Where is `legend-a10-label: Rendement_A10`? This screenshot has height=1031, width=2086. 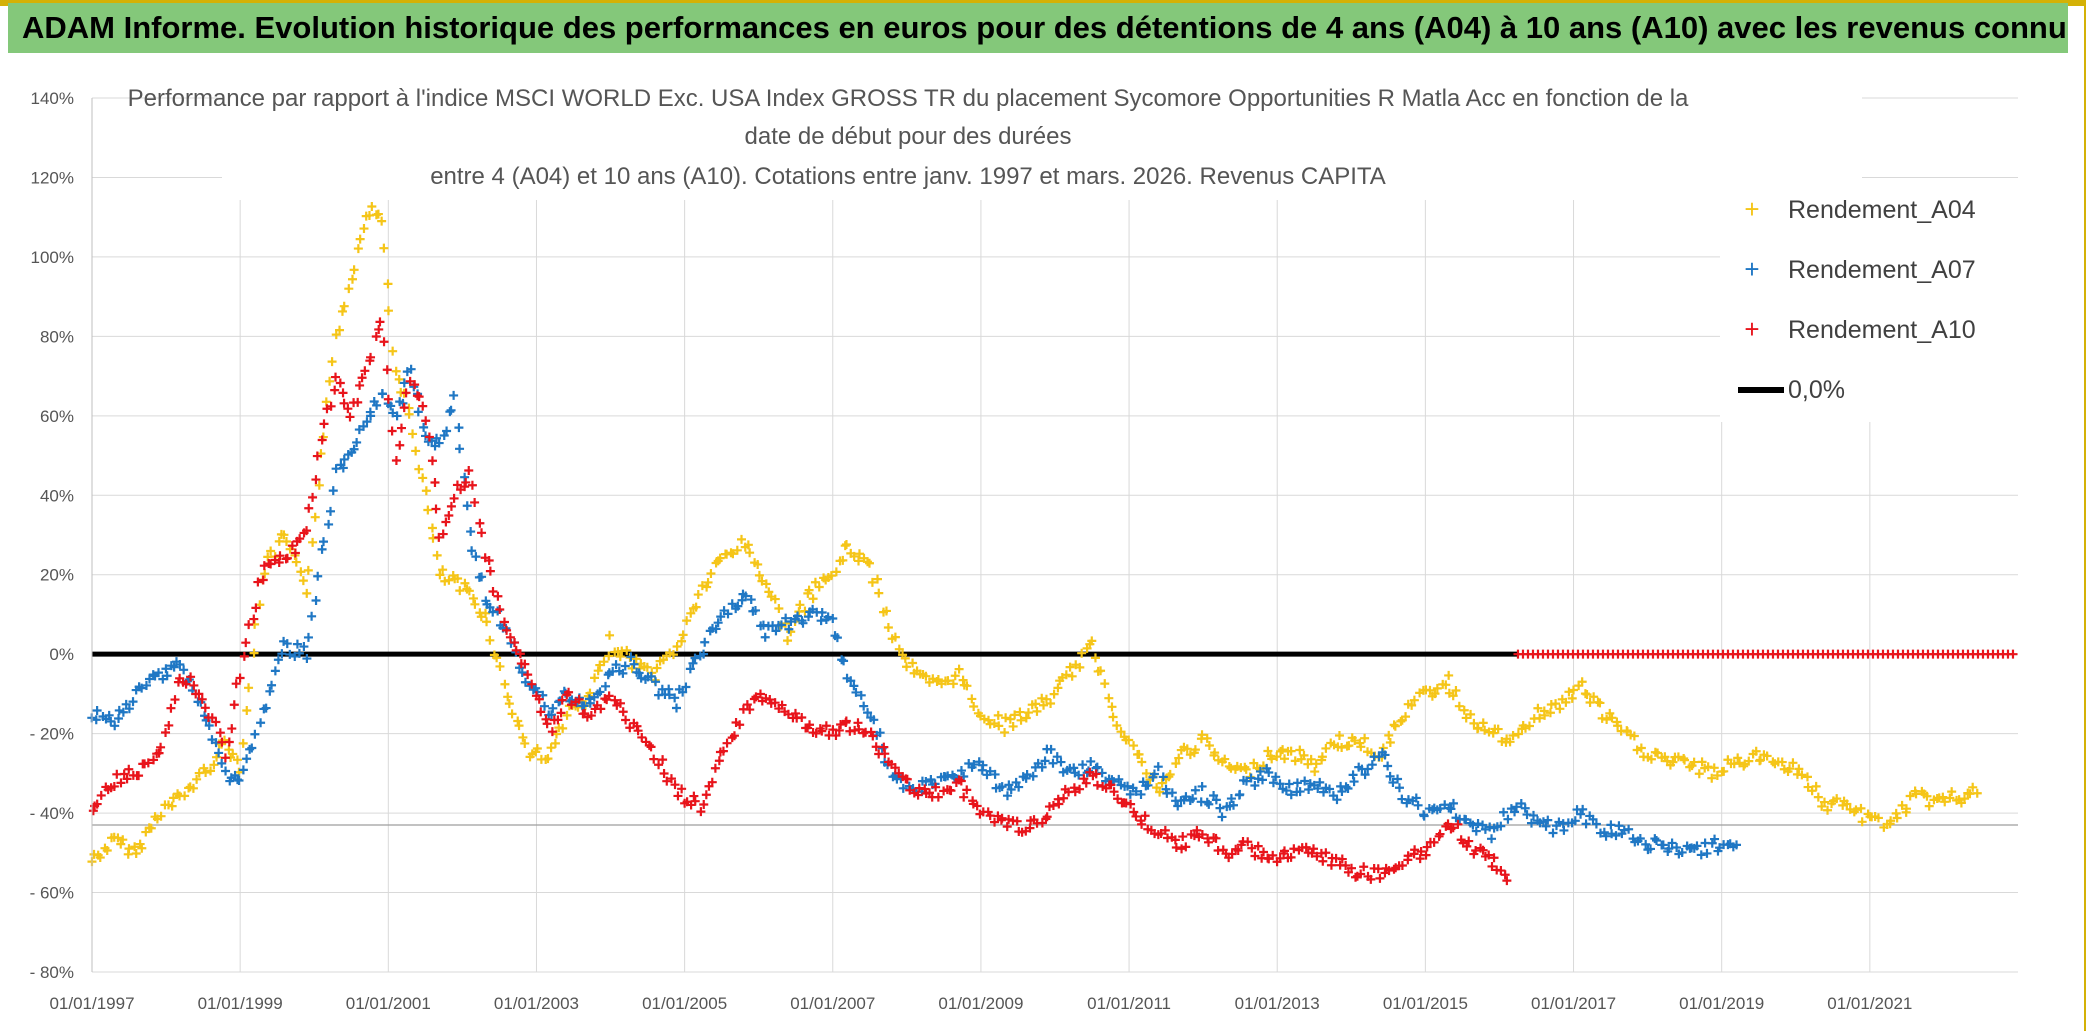
legend-a10-label: Rendement_A10 is located at coordinates (1882, 330).